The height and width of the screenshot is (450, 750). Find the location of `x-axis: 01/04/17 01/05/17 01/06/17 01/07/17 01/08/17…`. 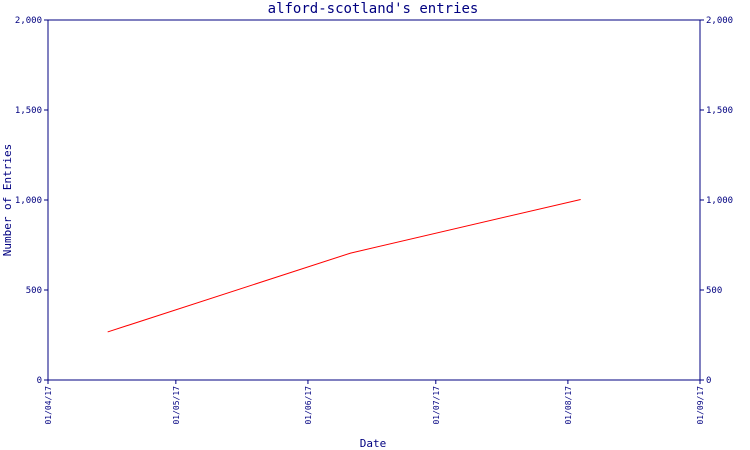

x-axis: 01/04/17 01/05/17 01/06/17 01/07/17 01/08/17… is located at coordinates (374, 402).